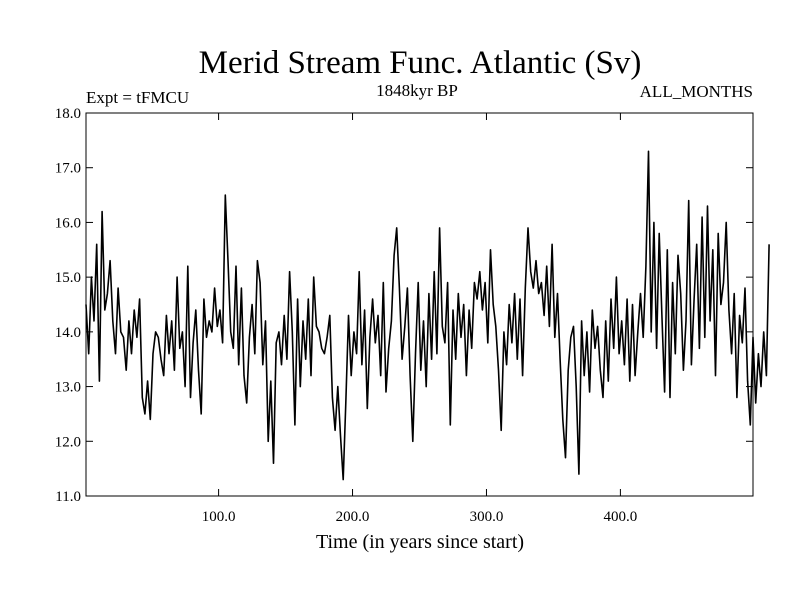 This screenshot has height=600, width=800. Describe the element at coordinates (420, 63) in the screenshot. I see `chart-title: Merid Stream Func. Atlantic (Sv)` at that location.